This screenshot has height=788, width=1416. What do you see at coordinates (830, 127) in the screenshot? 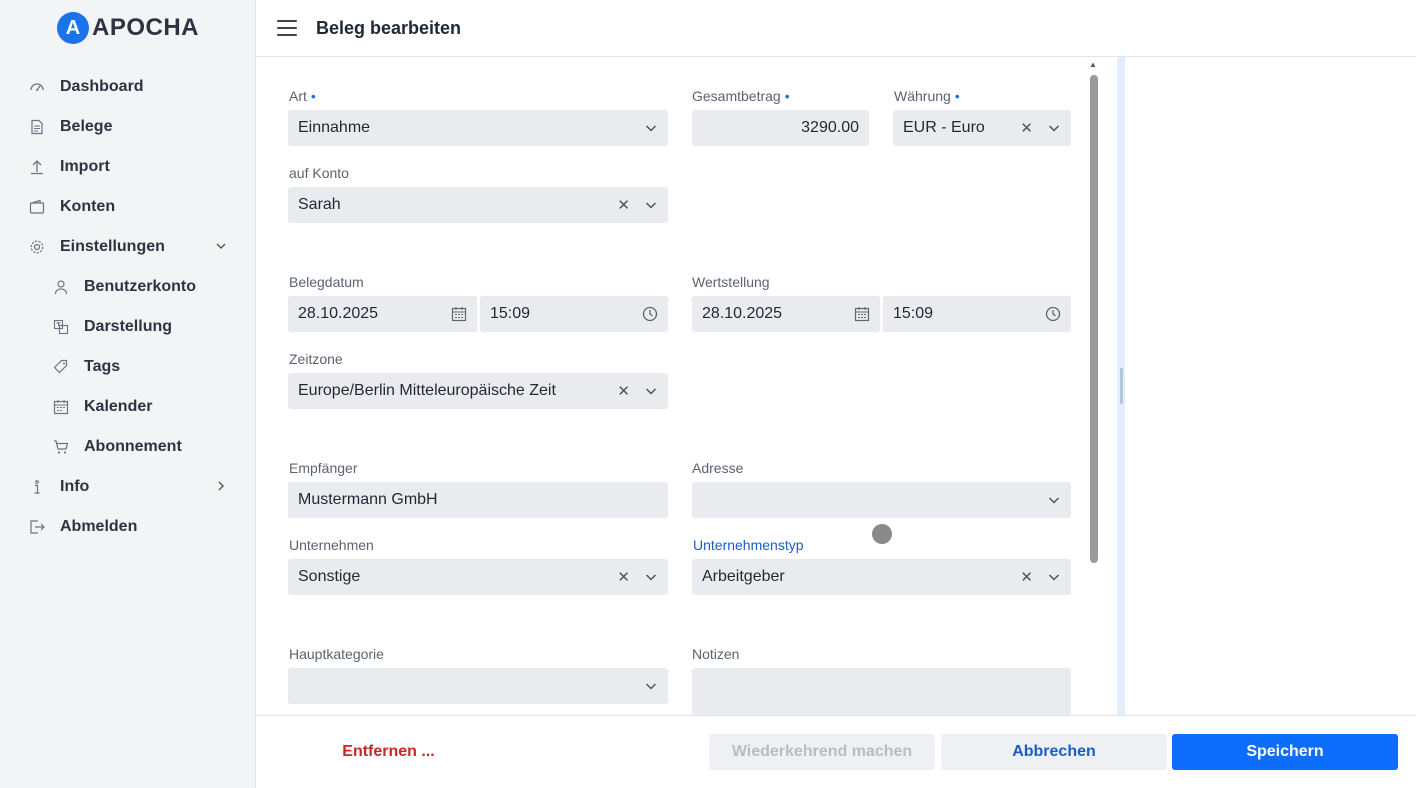
I see `gesamtbetrag-value: 3290.00` at bounding box center [830, 127].